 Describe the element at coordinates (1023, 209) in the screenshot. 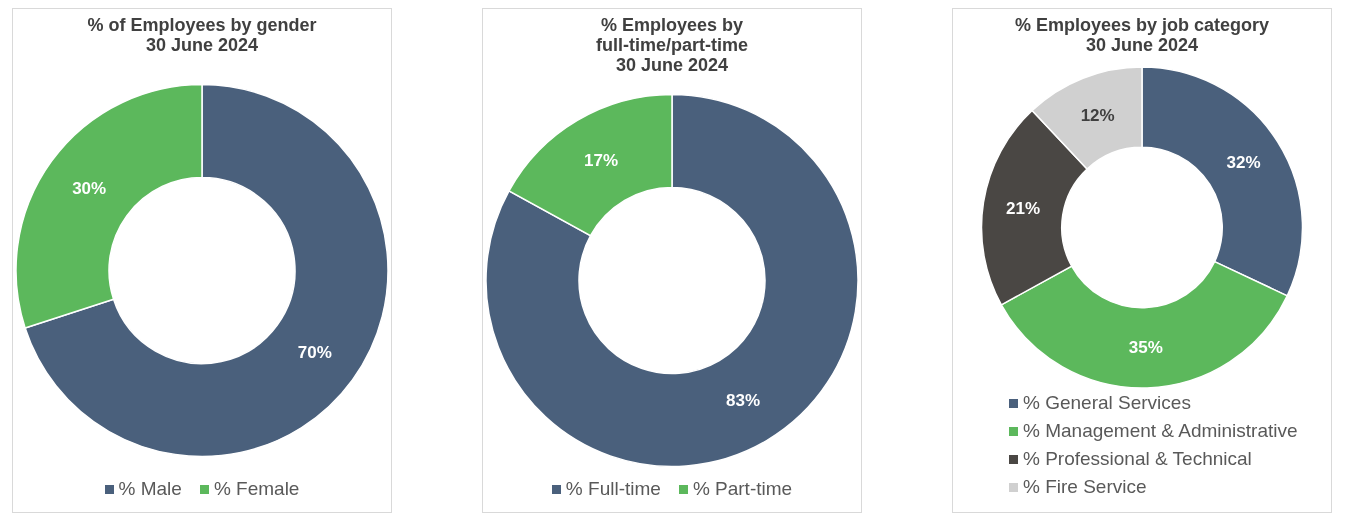

I see `data-label: 21%` at that location.